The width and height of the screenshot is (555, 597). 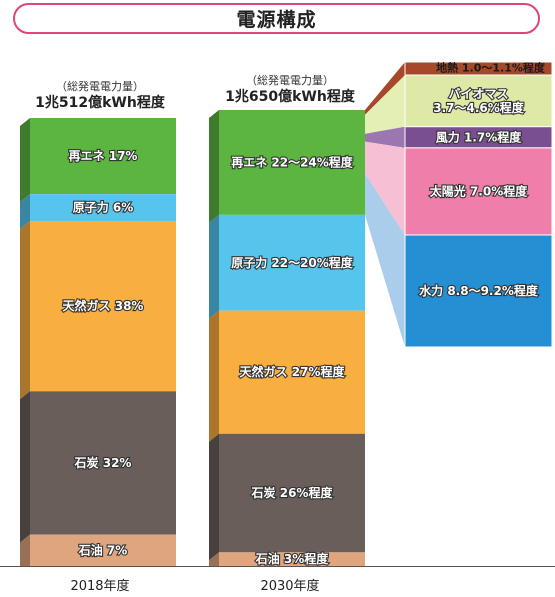 I want to click on breakdown-label-wind: 風力 1.7%程度, so click(x=479, y=136).